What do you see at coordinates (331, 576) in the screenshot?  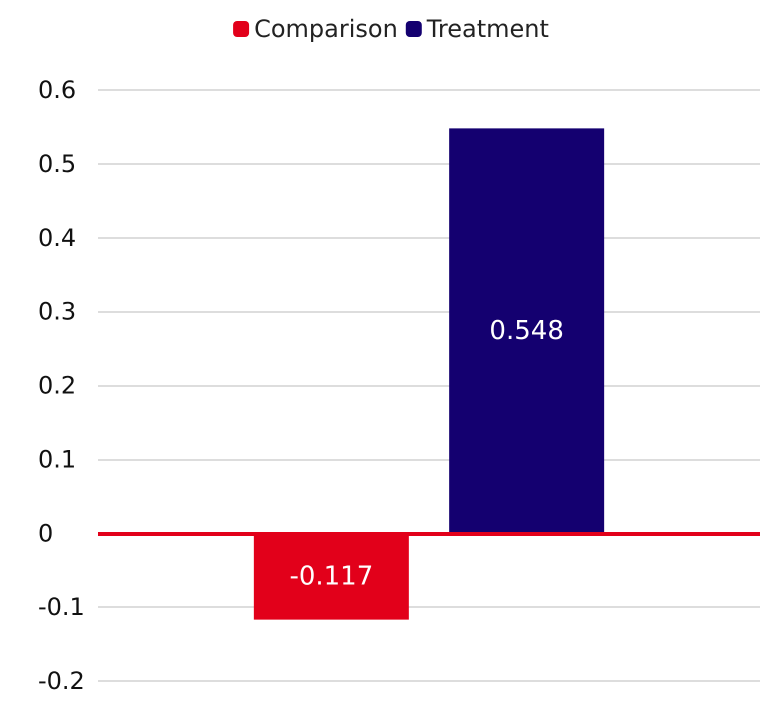 I see `data-label: -0.117` at bounding box center [331, 576].